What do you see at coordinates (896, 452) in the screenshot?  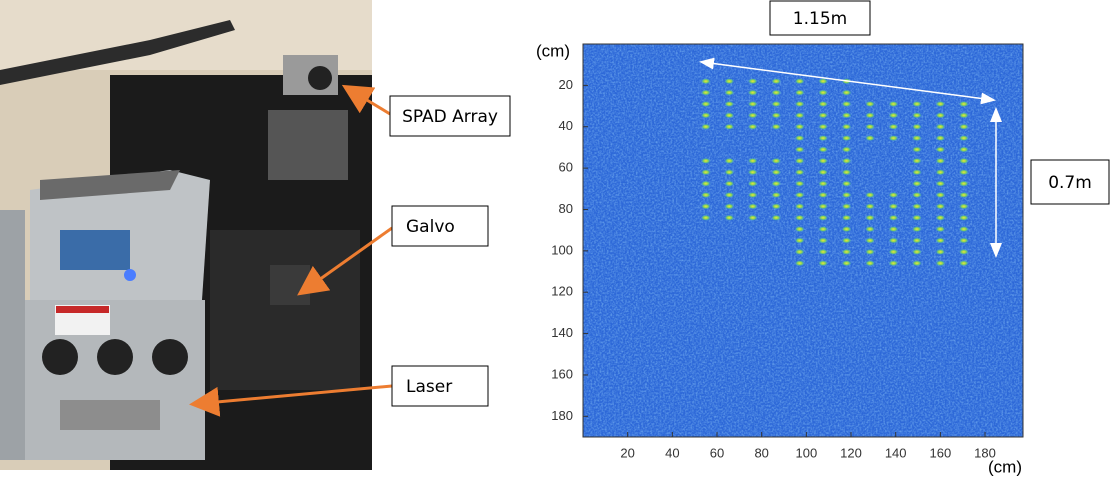 I see `x-tick-label: 140` at bounding box center [896, 452].